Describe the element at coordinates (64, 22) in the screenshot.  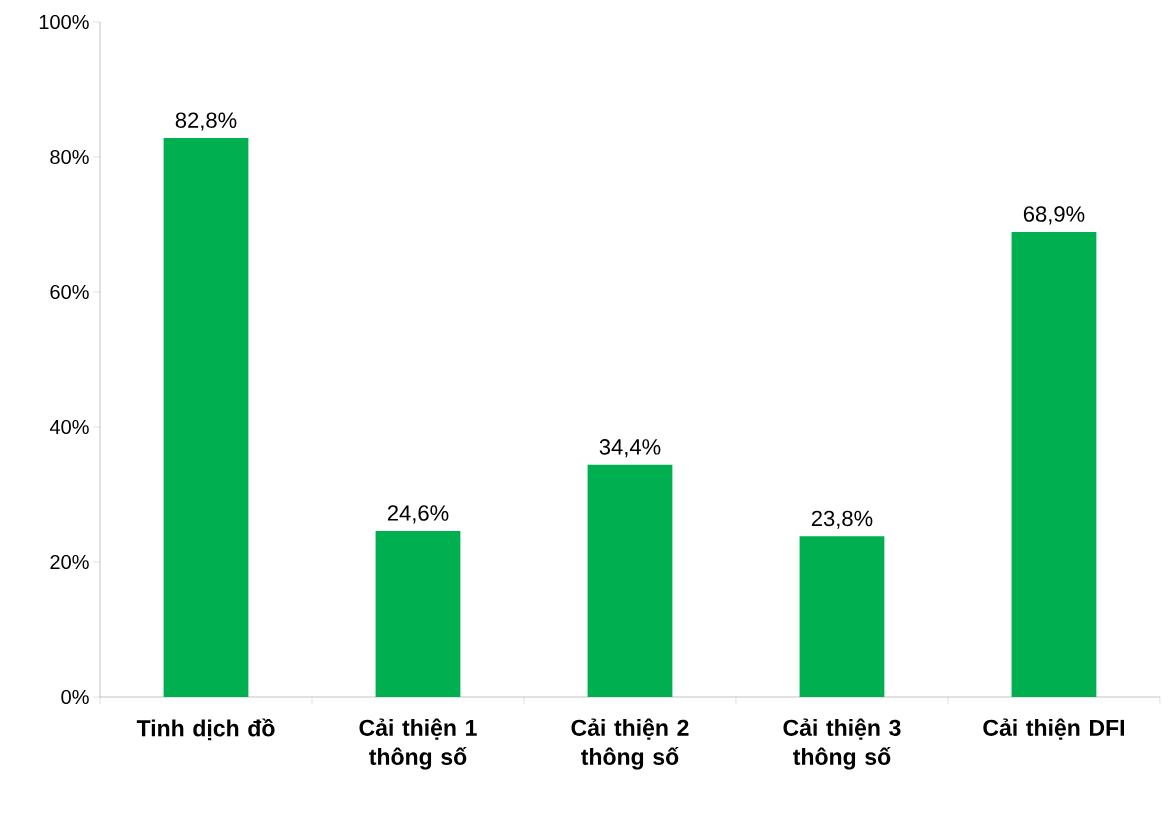
I see `y-tick-label: 100%` at that location.